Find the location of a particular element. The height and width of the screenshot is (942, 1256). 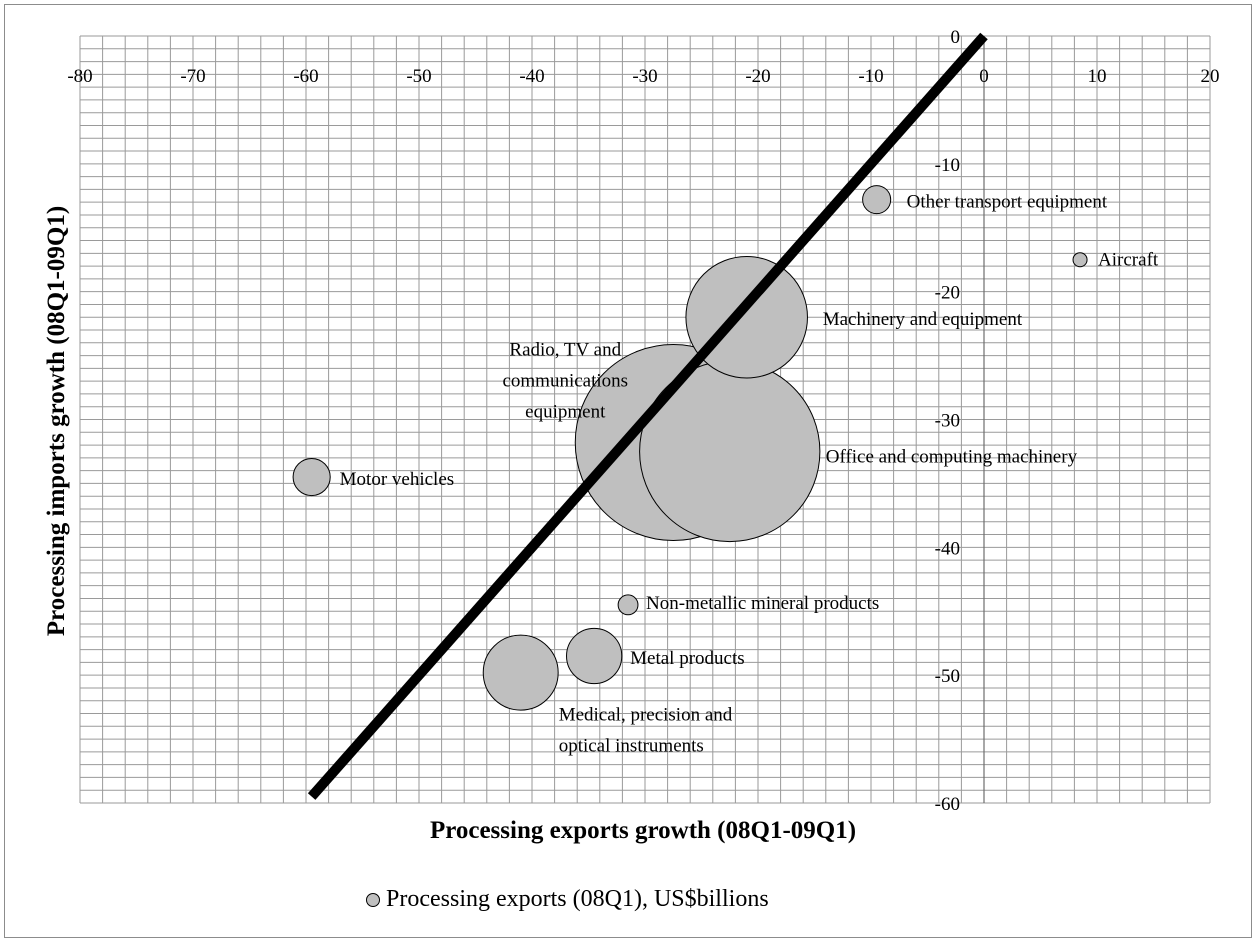

y-tick-label: -30 is located at coordinates (947, 421).